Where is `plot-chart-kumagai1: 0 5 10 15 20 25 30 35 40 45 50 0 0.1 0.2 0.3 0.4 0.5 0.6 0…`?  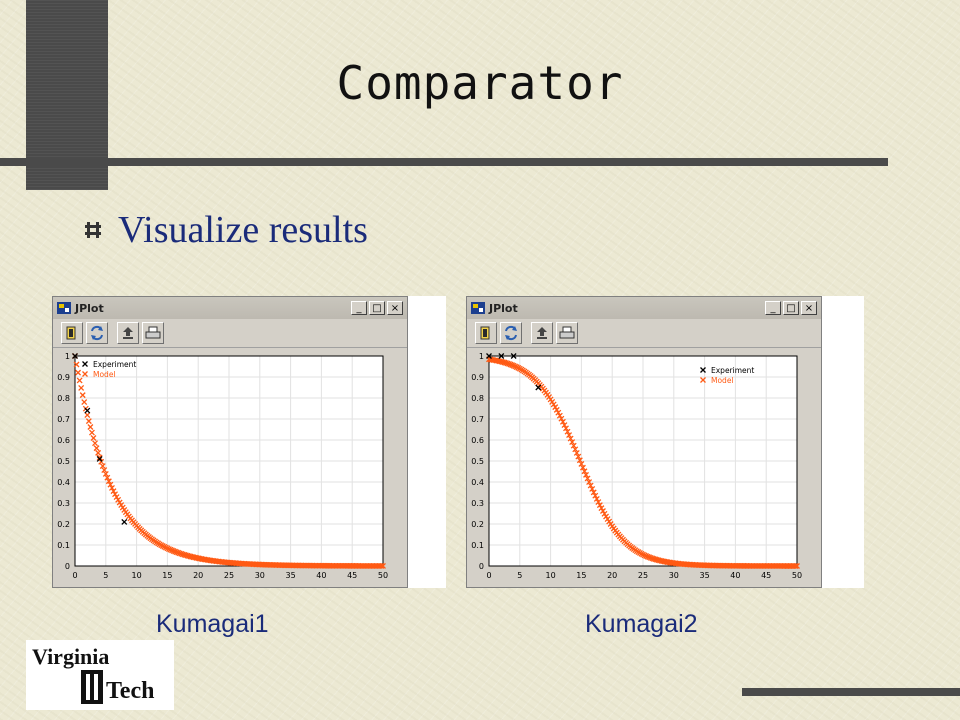 plot-chart-kumagai1: 0 5 10 15 20 25 30 35 40 45 50 0 0.1 0.2 0.3 0.4 0.5 0.6 0… is located at coordinates (222, 466).